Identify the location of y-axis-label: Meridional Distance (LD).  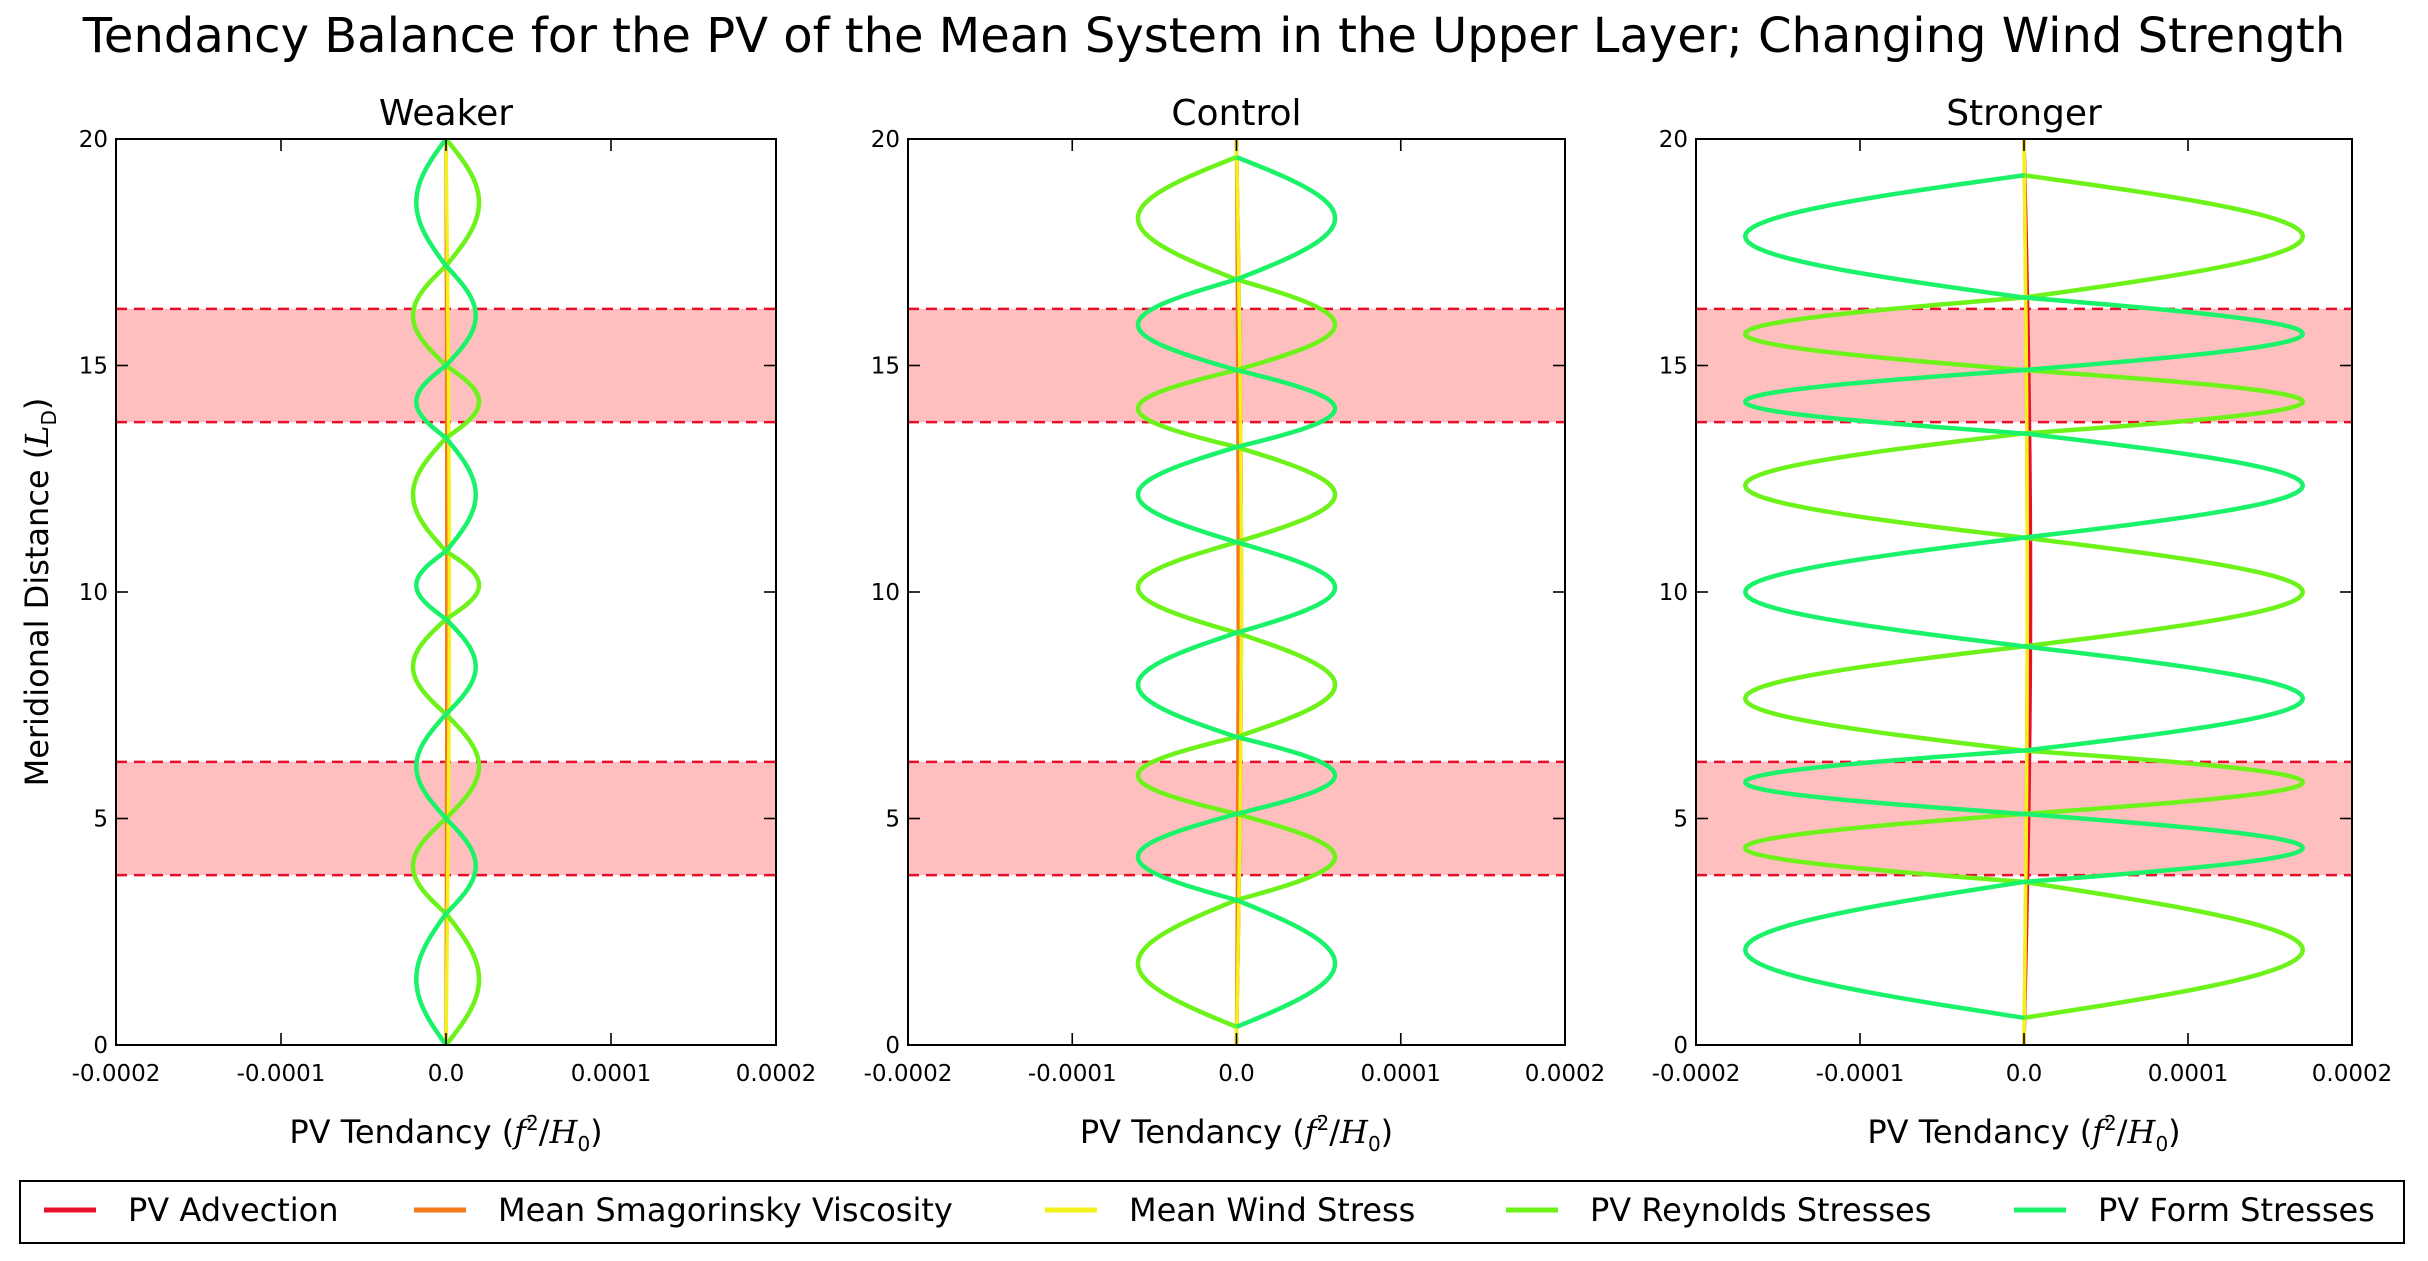
(39, 592).